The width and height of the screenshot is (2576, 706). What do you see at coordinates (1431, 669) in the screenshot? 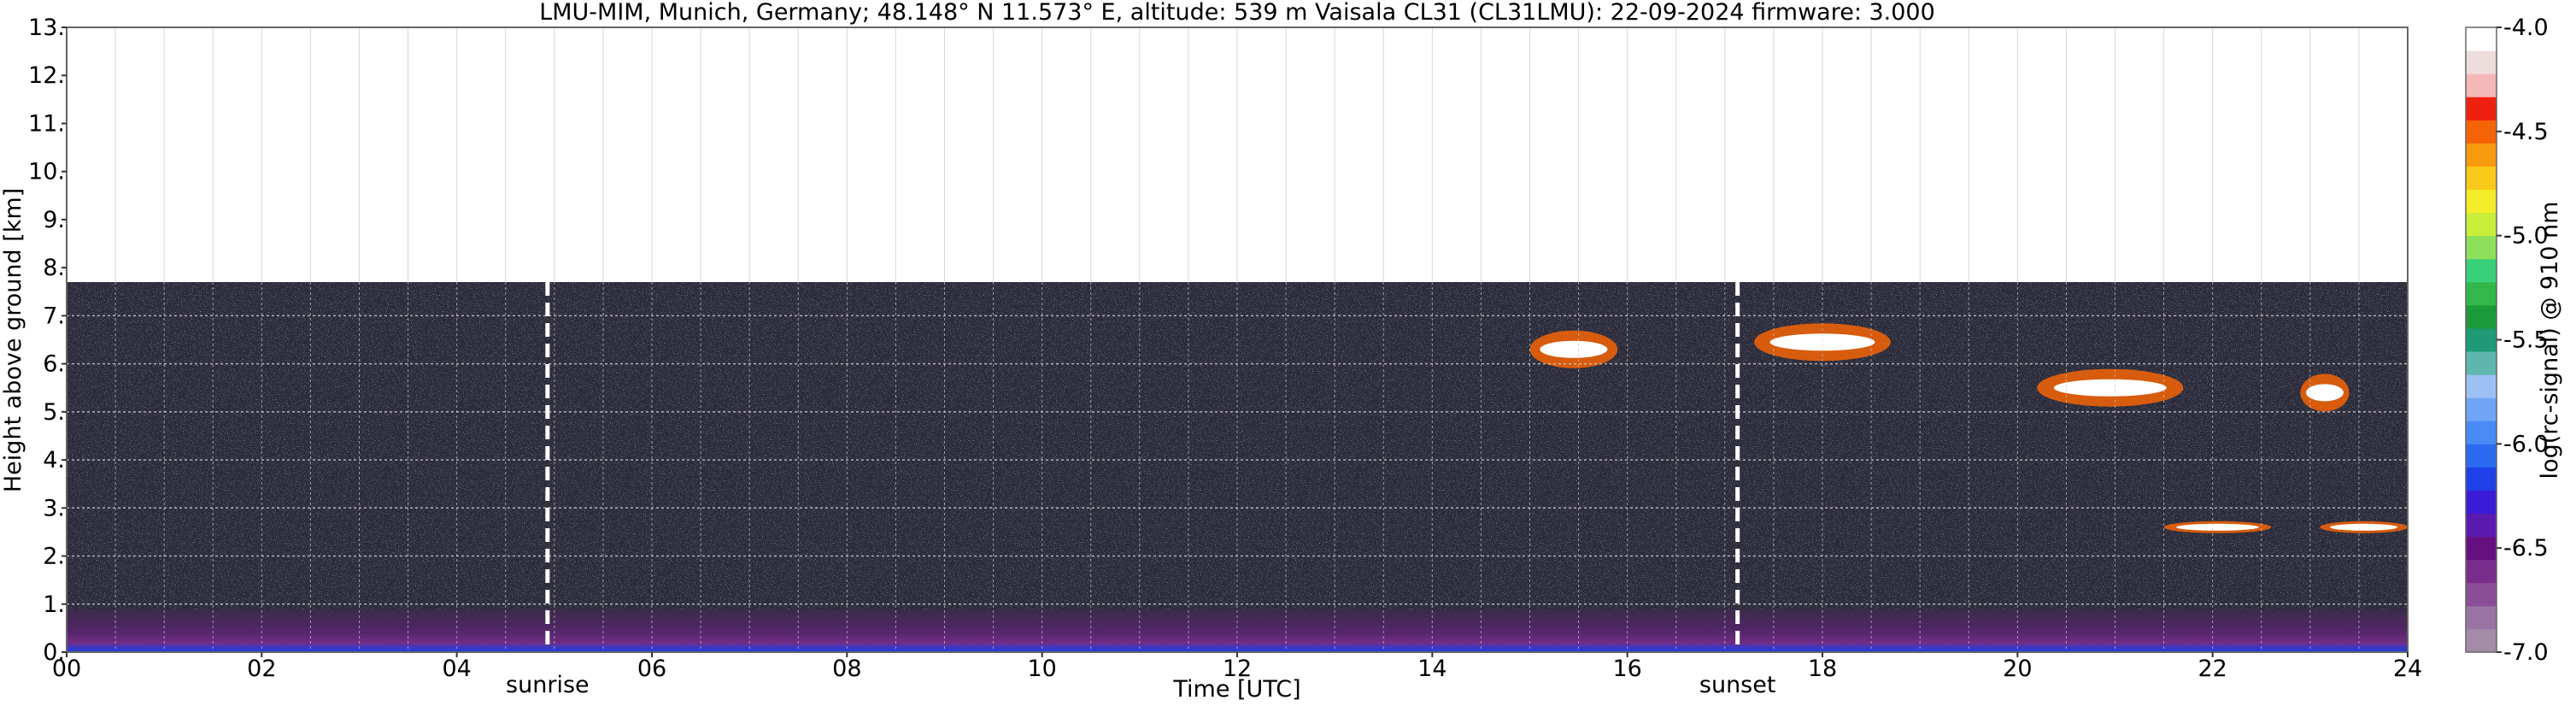
I see `x-tick-label: 14` at bounding box center [1431, 669].